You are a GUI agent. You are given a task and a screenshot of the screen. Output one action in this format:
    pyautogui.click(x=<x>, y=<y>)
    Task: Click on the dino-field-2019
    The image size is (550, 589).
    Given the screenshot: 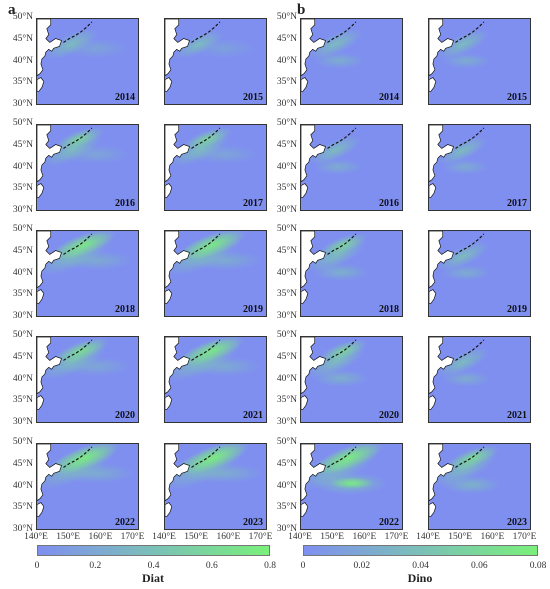 What is the action you would take?
    pyautogui.click(x=460, y=267)
    